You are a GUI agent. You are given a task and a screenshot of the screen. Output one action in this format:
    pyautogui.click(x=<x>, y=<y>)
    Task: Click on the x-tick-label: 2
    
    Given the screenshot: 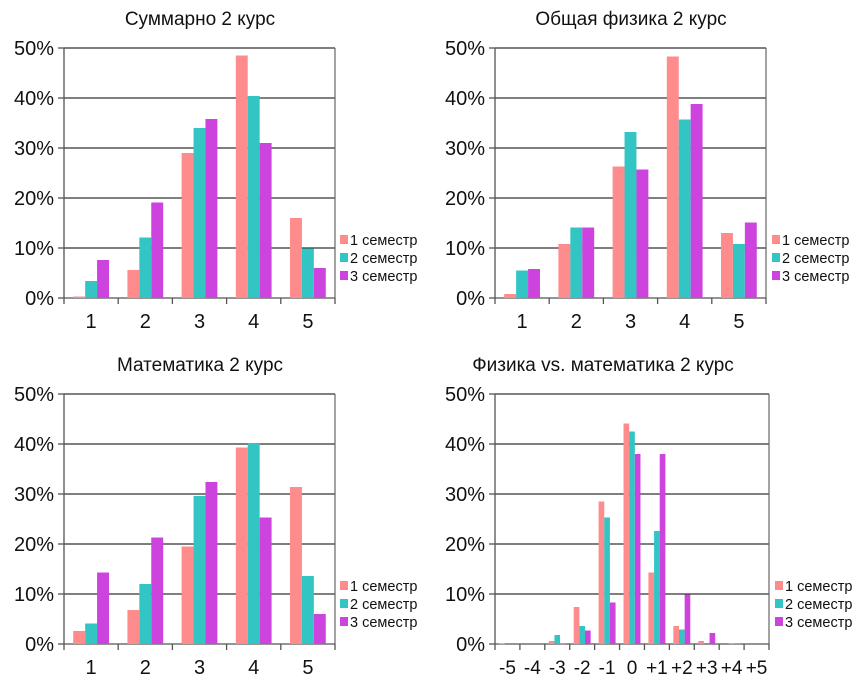 What is the action you would take?
    pyautogui.click(x=145, y=668)
    